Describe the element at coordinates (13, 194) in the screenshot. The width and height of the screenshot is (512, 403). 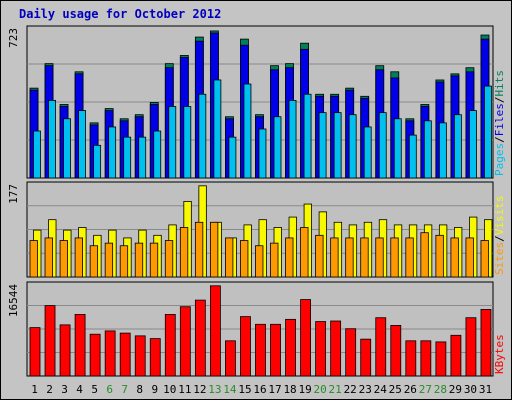
I see `y-max-label: 177` at that location.